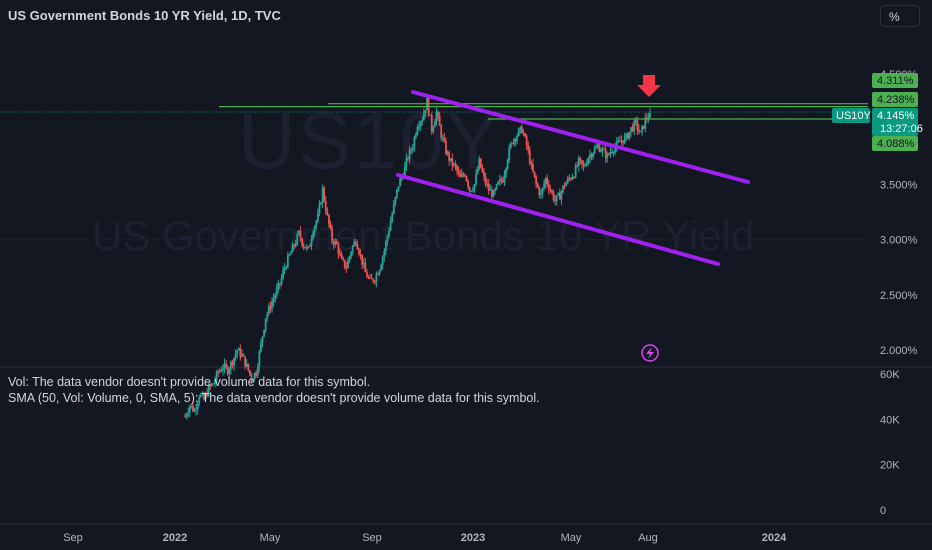 The height and width of the screenshot is (550, 932). I want to click on time-tick-label: 2024, so click(774, 538).